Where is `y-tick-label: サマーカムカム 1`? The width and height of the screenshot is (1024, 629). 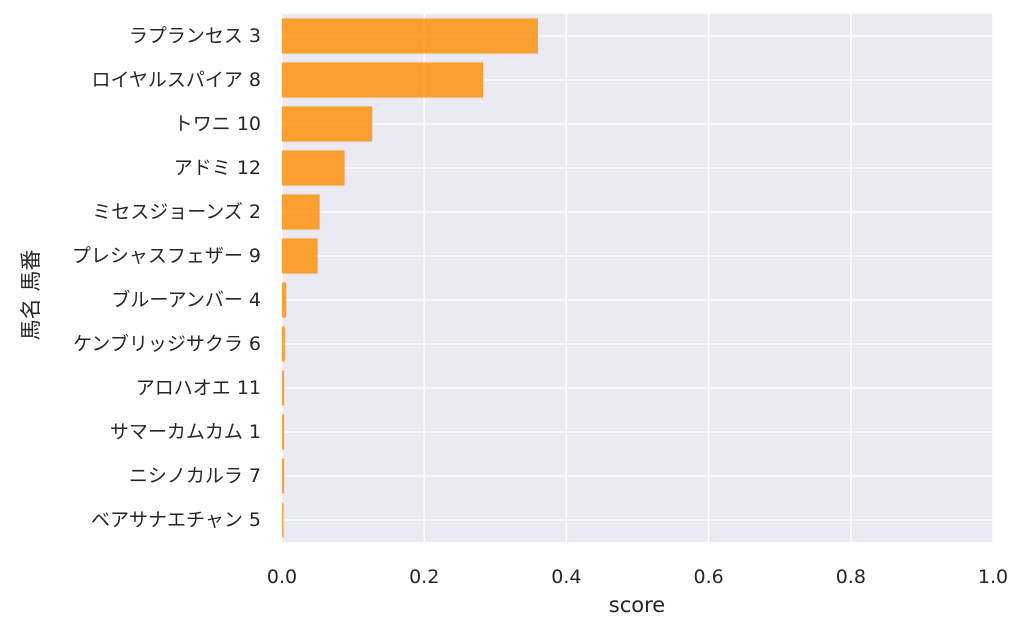 y-tick-label: サマーカムカム 1 is located at coordinates (185, 432).